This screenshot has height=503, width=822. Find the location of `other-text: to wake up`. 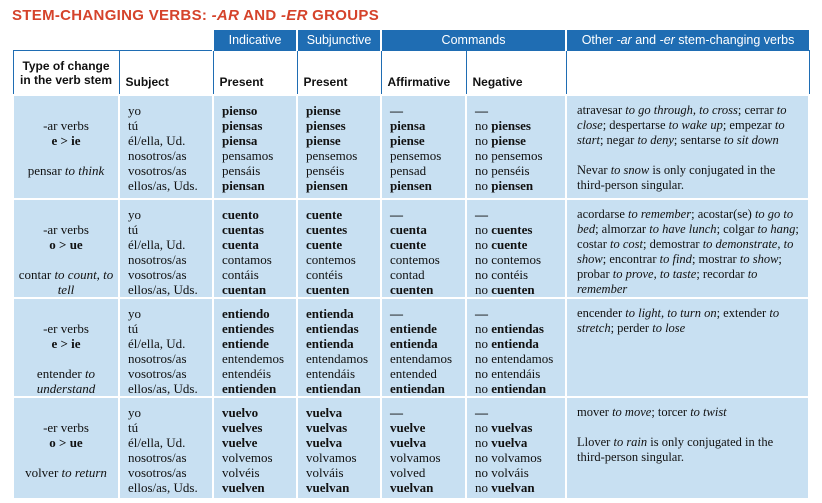

other-text: to wake up is located at coordinates (695, 125).